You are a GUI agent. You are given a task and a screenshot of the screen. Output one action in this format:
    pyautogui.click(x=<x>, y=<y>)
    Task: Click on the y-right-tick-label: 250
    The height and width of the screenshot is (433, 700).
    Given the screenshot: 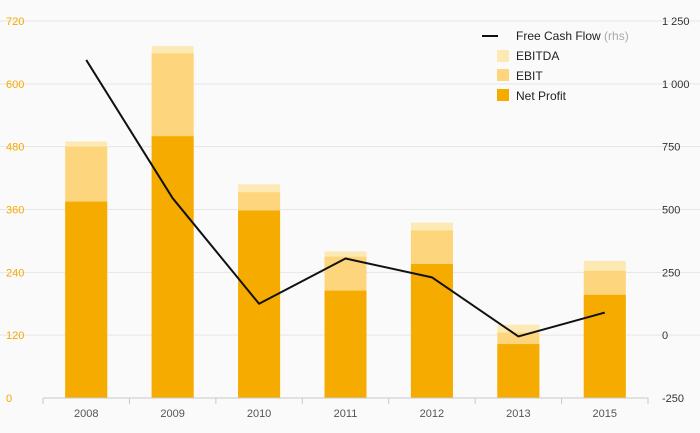 What is the action you would take?
    pyautogui.click(x=671, y=273)
    